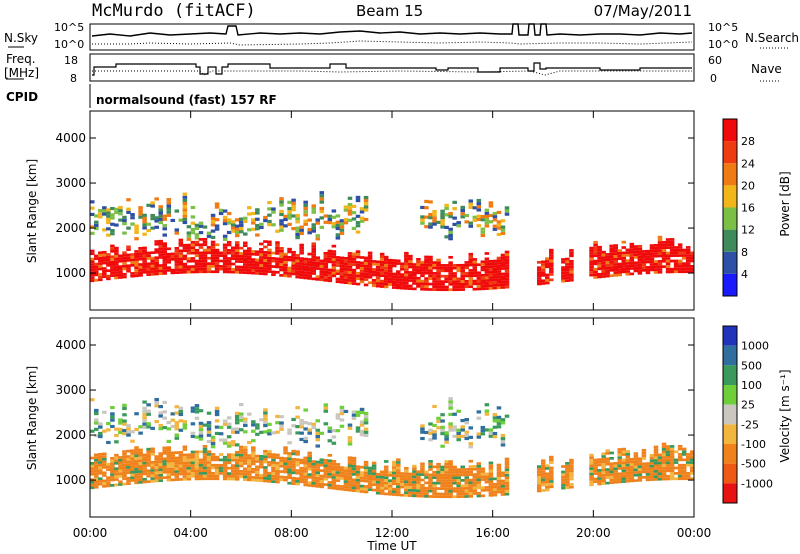 This screenshot has height=554, width=800. What do you see at coordinates (748, 185) in the screenshot?
I see `colorbar-tick-label: 20` at bounding box center [748, 185].